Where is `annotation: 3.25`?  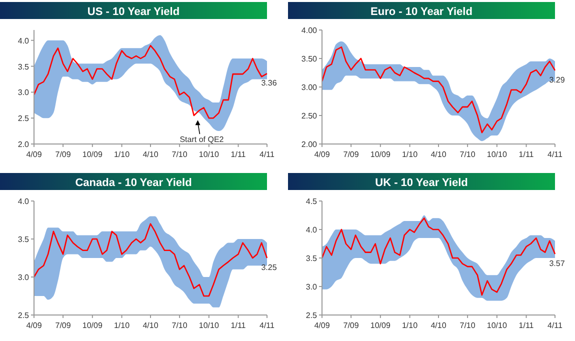 annotation: 3.25 is located at coordinates (269, 267).